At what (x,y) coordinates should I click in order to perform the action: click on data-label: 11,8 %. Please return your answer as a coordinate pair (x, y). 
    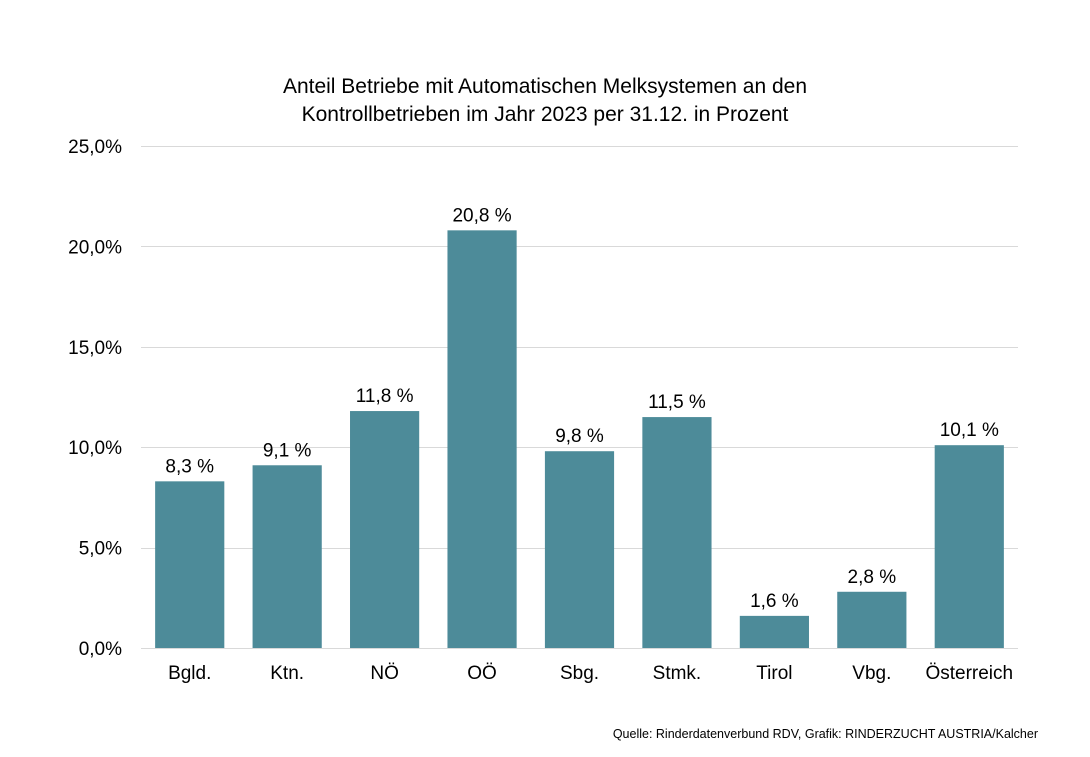
    Looking at the image, I should click on (385, 396).